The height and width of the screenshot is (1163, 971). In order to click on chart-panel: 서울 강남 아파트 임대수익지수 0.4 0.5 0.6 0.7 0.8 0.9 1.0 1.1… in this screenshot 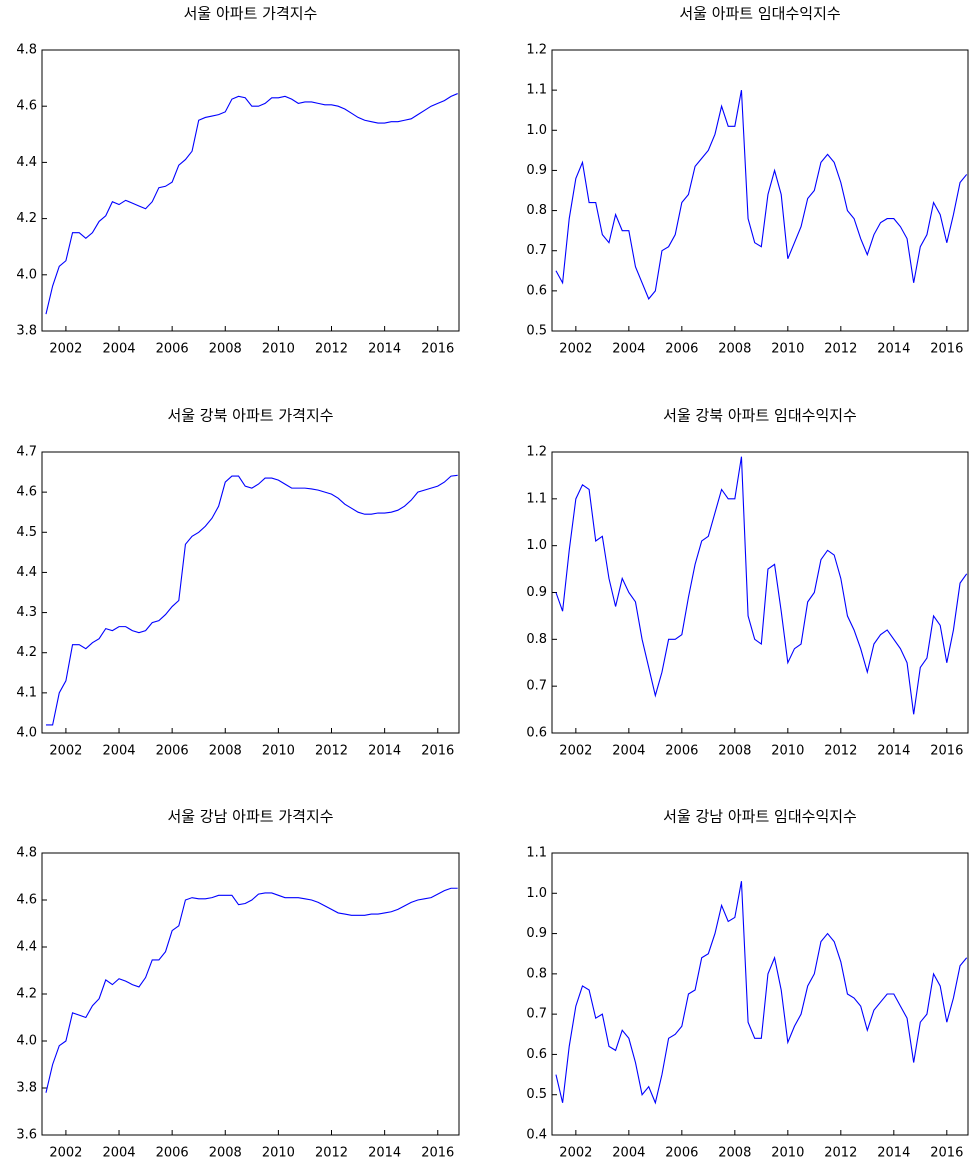, I will do `click(747, 984)`.